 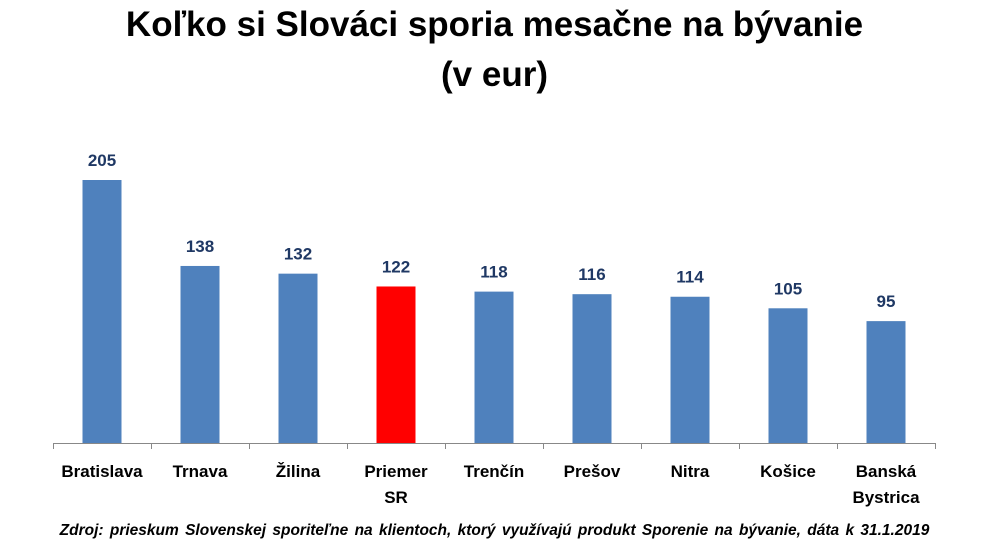 What do you see at coordinates (493, 272) in the screenshot?
I see `data-label: 118` at bounding box center [493, 272].